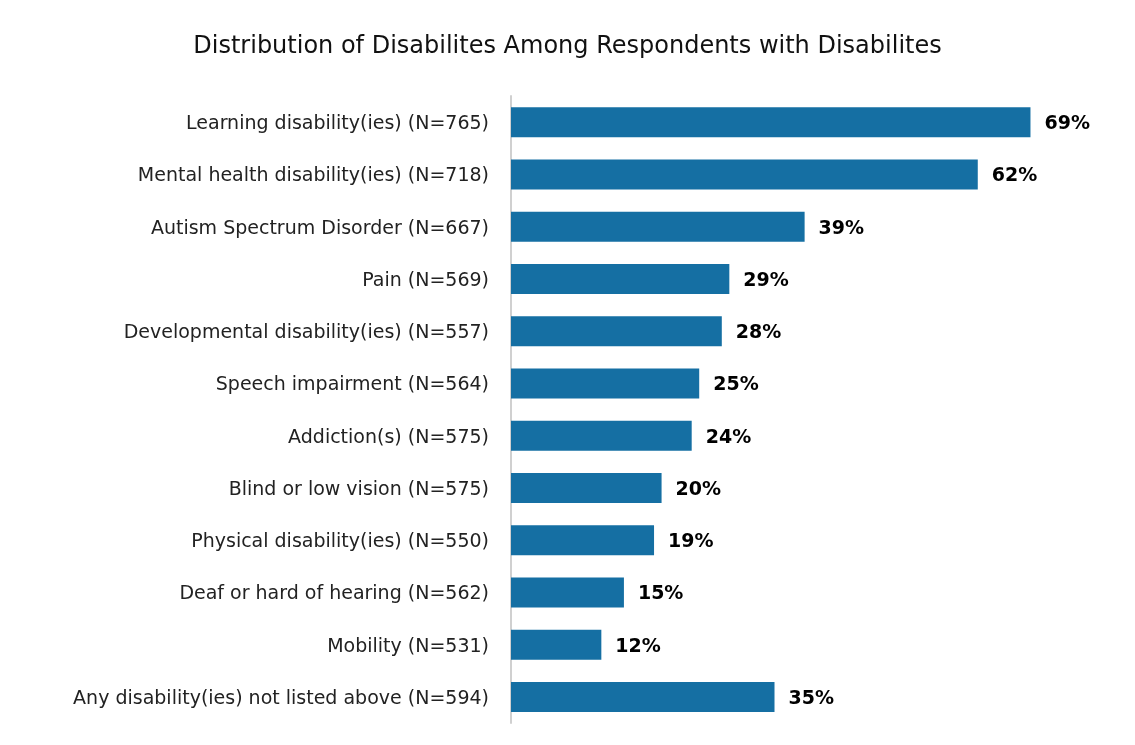 The height and width of the screenshot is (745, 1135). I want to click on data-label: 12%, so click(638, 644).